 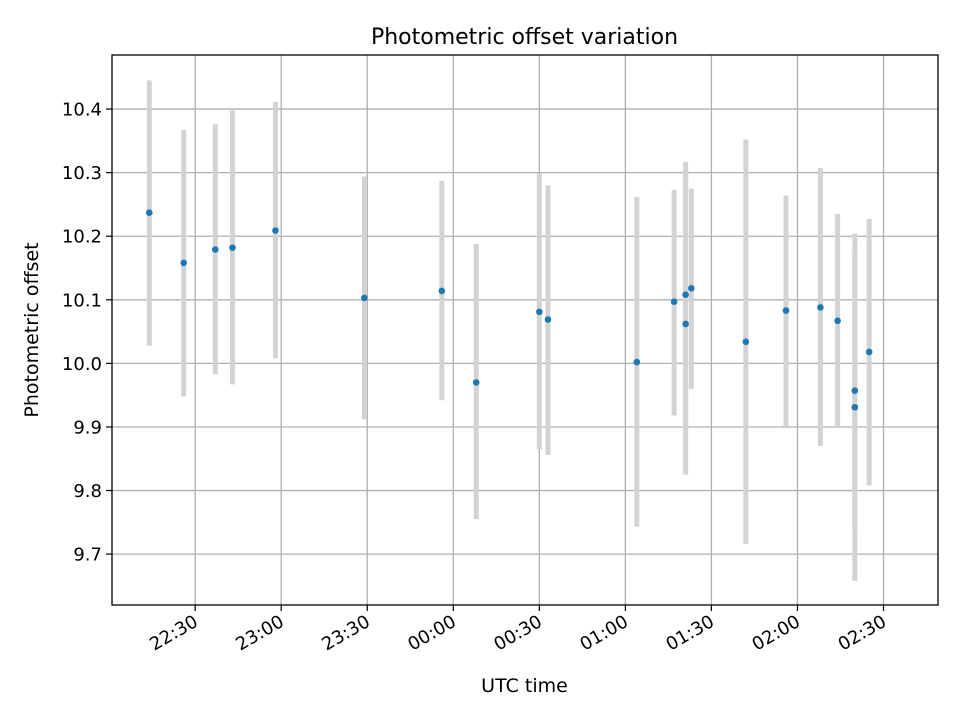 I want to click on y-axis-label: Photometric offset, so click(x=32, y=329).